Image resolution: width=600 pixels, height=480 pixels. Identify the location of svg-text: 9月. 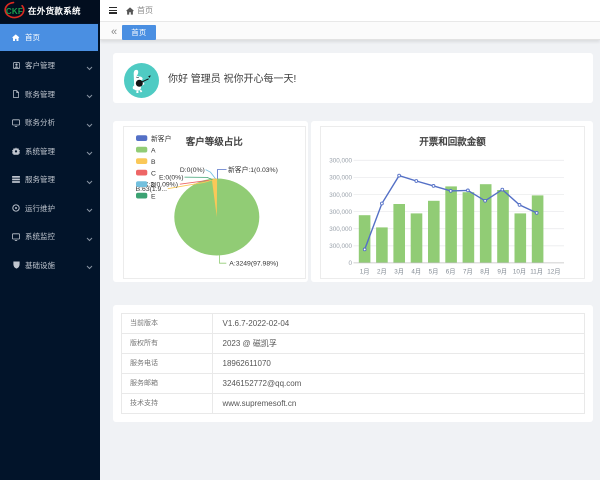
(502, 272).